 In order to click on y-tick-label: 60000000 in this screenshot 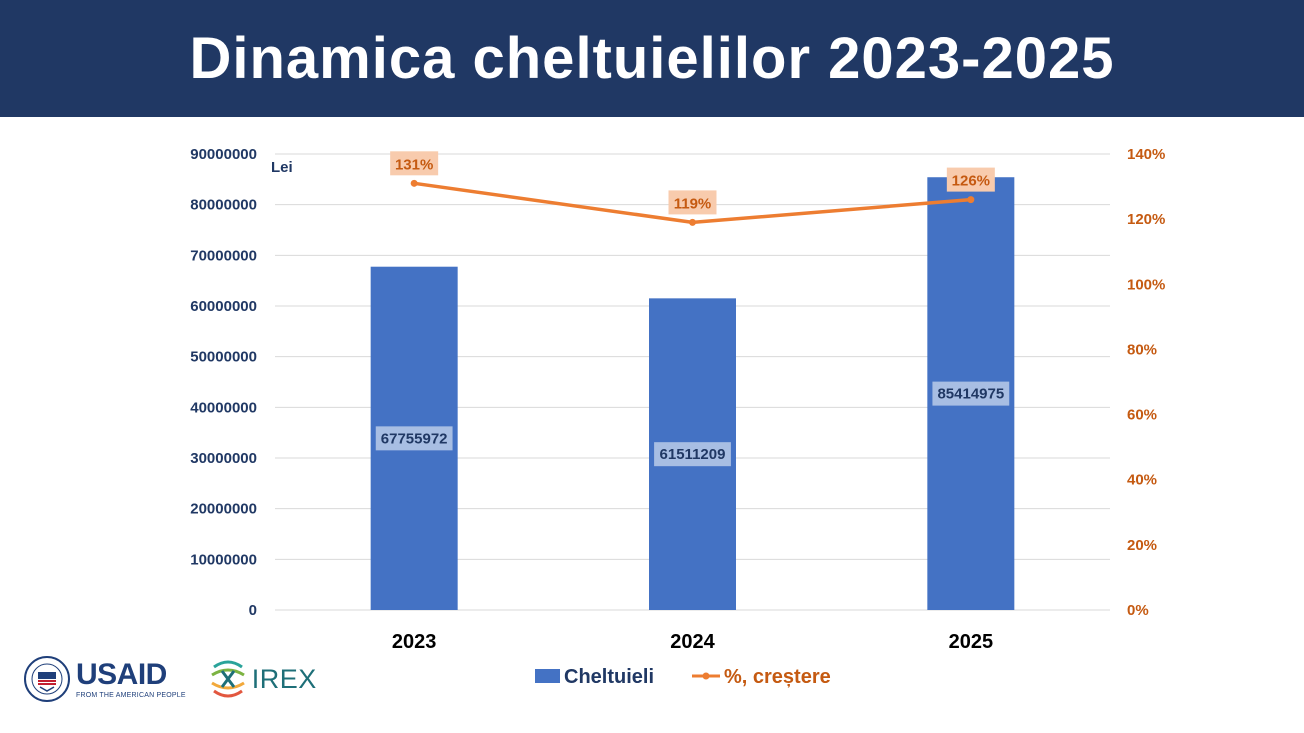, I will do `click(223, 306)`.